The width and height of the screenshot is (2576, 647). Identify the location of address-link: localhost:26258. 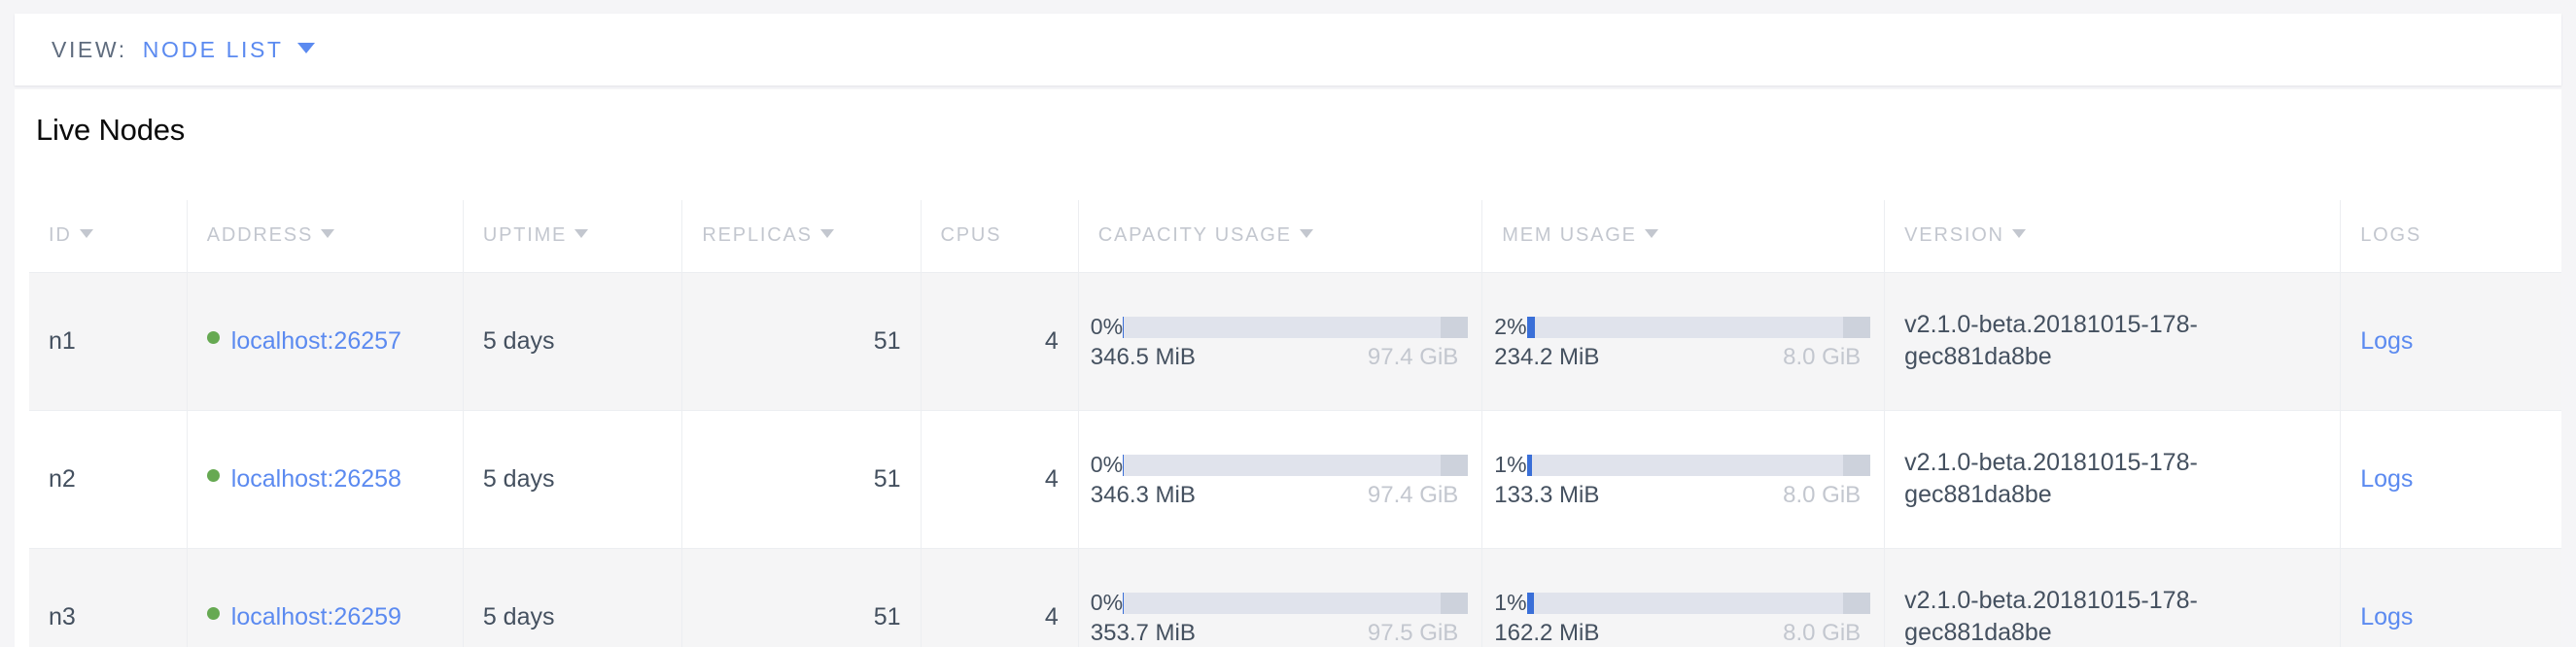
(316, 478).